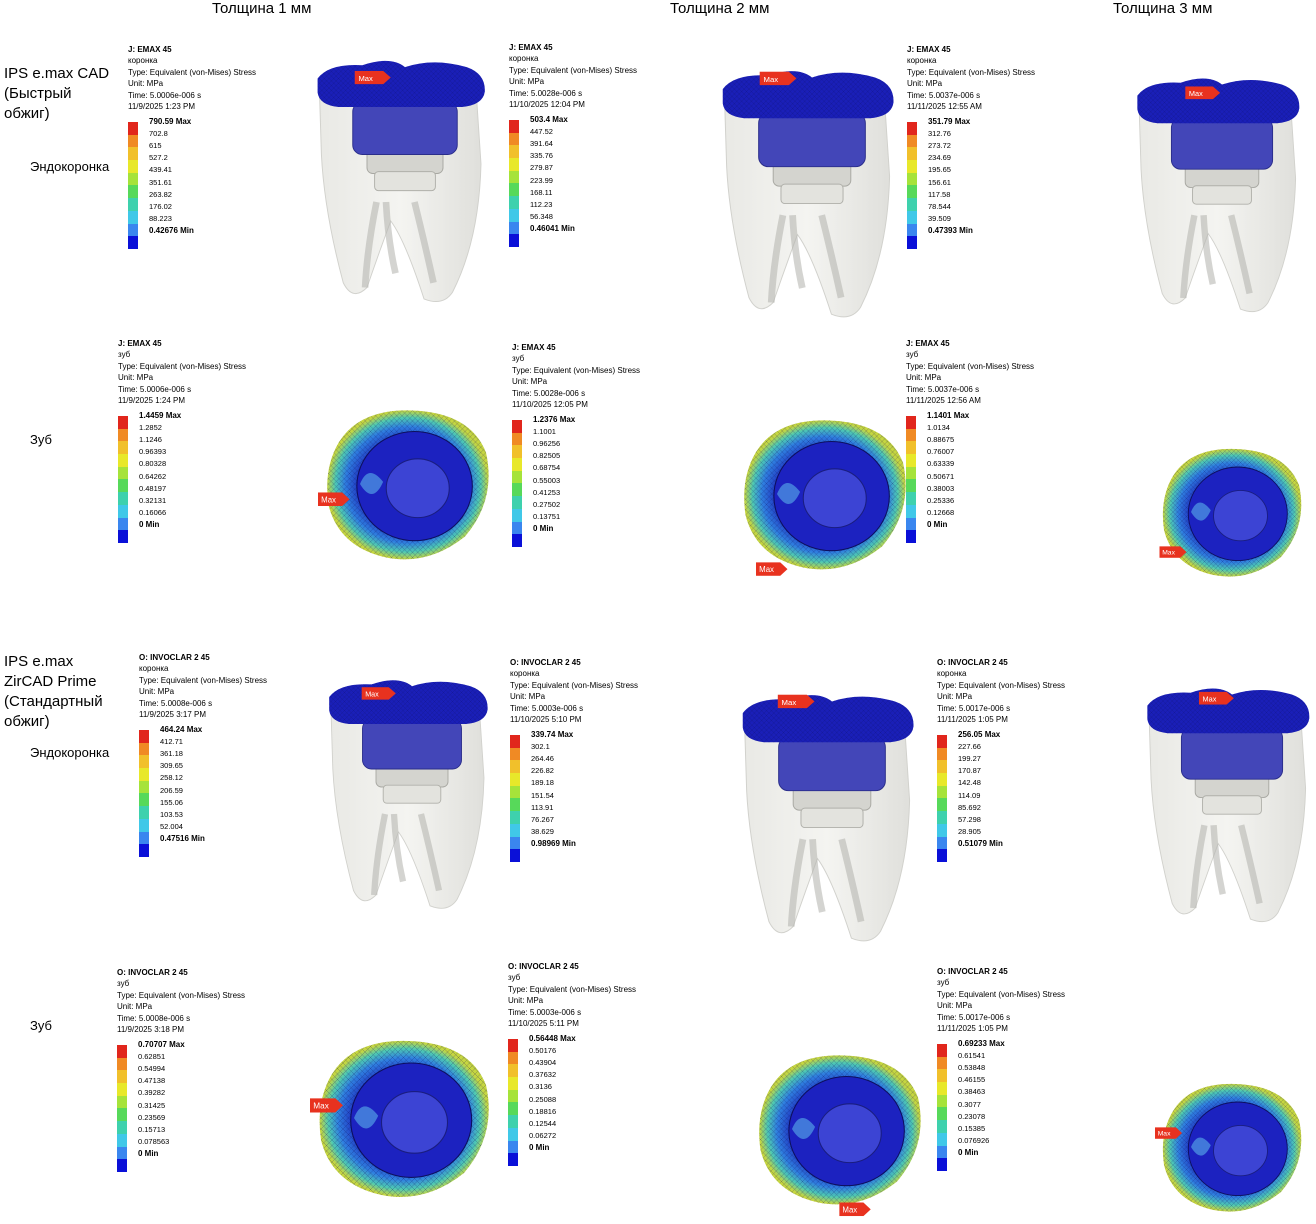 The image size is (1316, 1224). Describe the element at coordinates (543, 1135) in the screenshot. I see `legend-tick-value: 0.06272` at that location.